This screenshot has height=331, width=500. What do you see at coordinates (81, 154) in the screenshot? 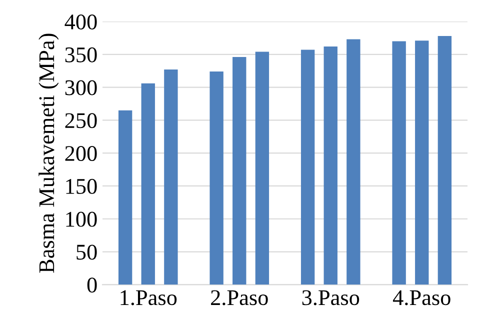
I see `y-tick-label: 200` at bounding box center [81, 154].